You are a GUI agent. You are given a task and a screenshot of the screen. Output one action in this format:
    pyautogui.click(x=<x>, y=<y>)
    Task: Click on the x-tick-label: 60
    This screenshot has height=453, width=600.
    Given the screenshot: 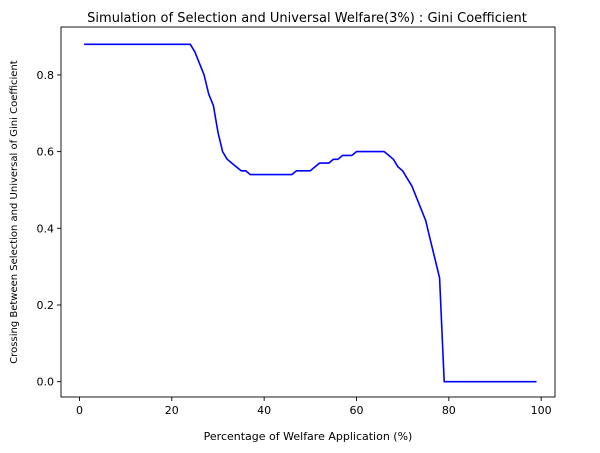 What is the action you would take?
    pyautogui.click(x=356, y=410)
    